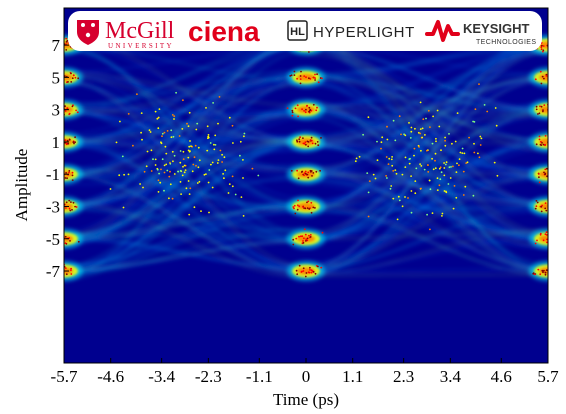 This screenshot has width=566, height=414. I want to click on y-tick-label: 5, so click(56, 77).